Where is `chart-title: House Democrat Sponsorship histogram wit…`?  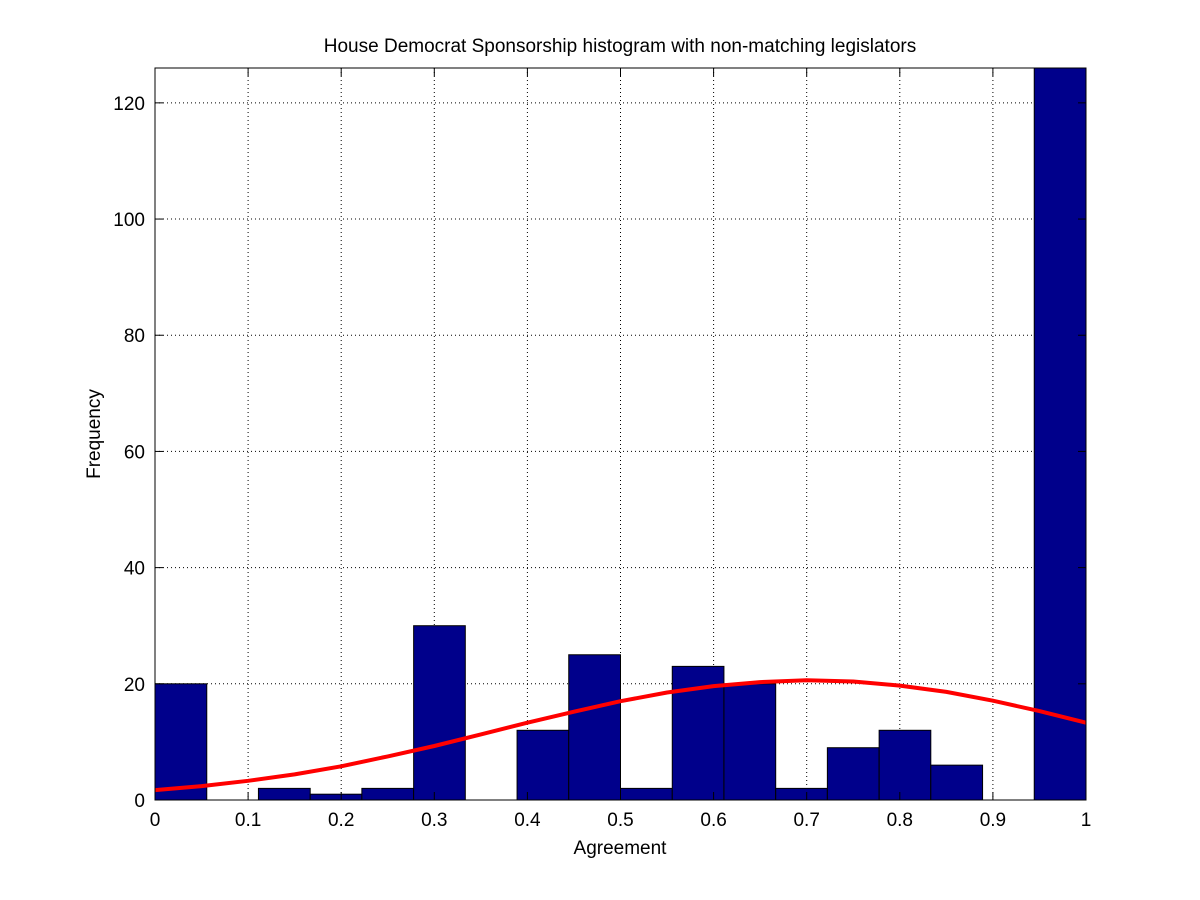 chart-title: House Democrat Sponsorship histogram wit… is located at coordinates (620, 46).